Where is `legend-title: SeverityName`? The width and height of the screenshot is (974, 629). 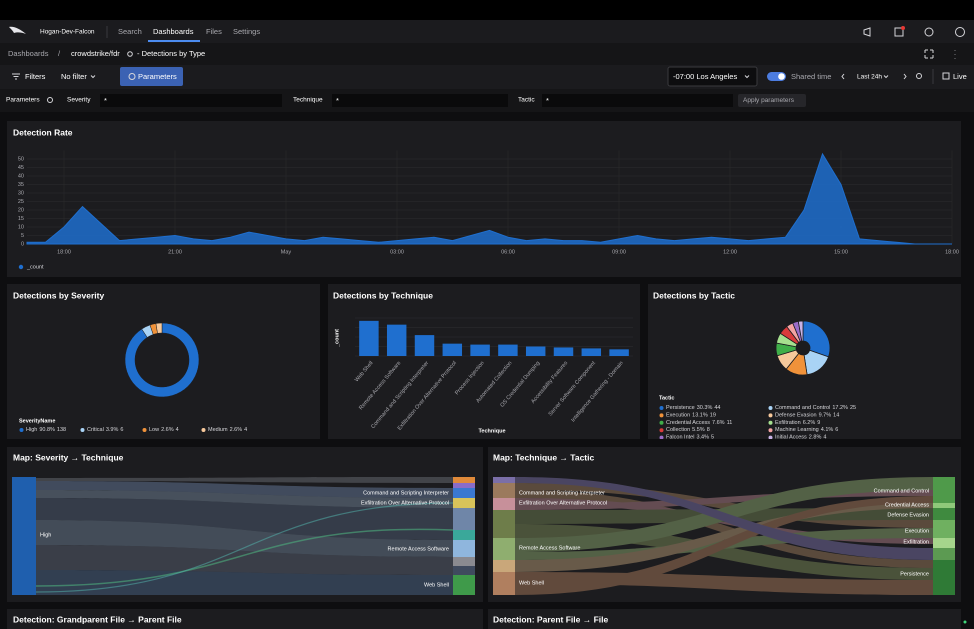
legend-title: SeverityName is located at coordinates (37, 421).